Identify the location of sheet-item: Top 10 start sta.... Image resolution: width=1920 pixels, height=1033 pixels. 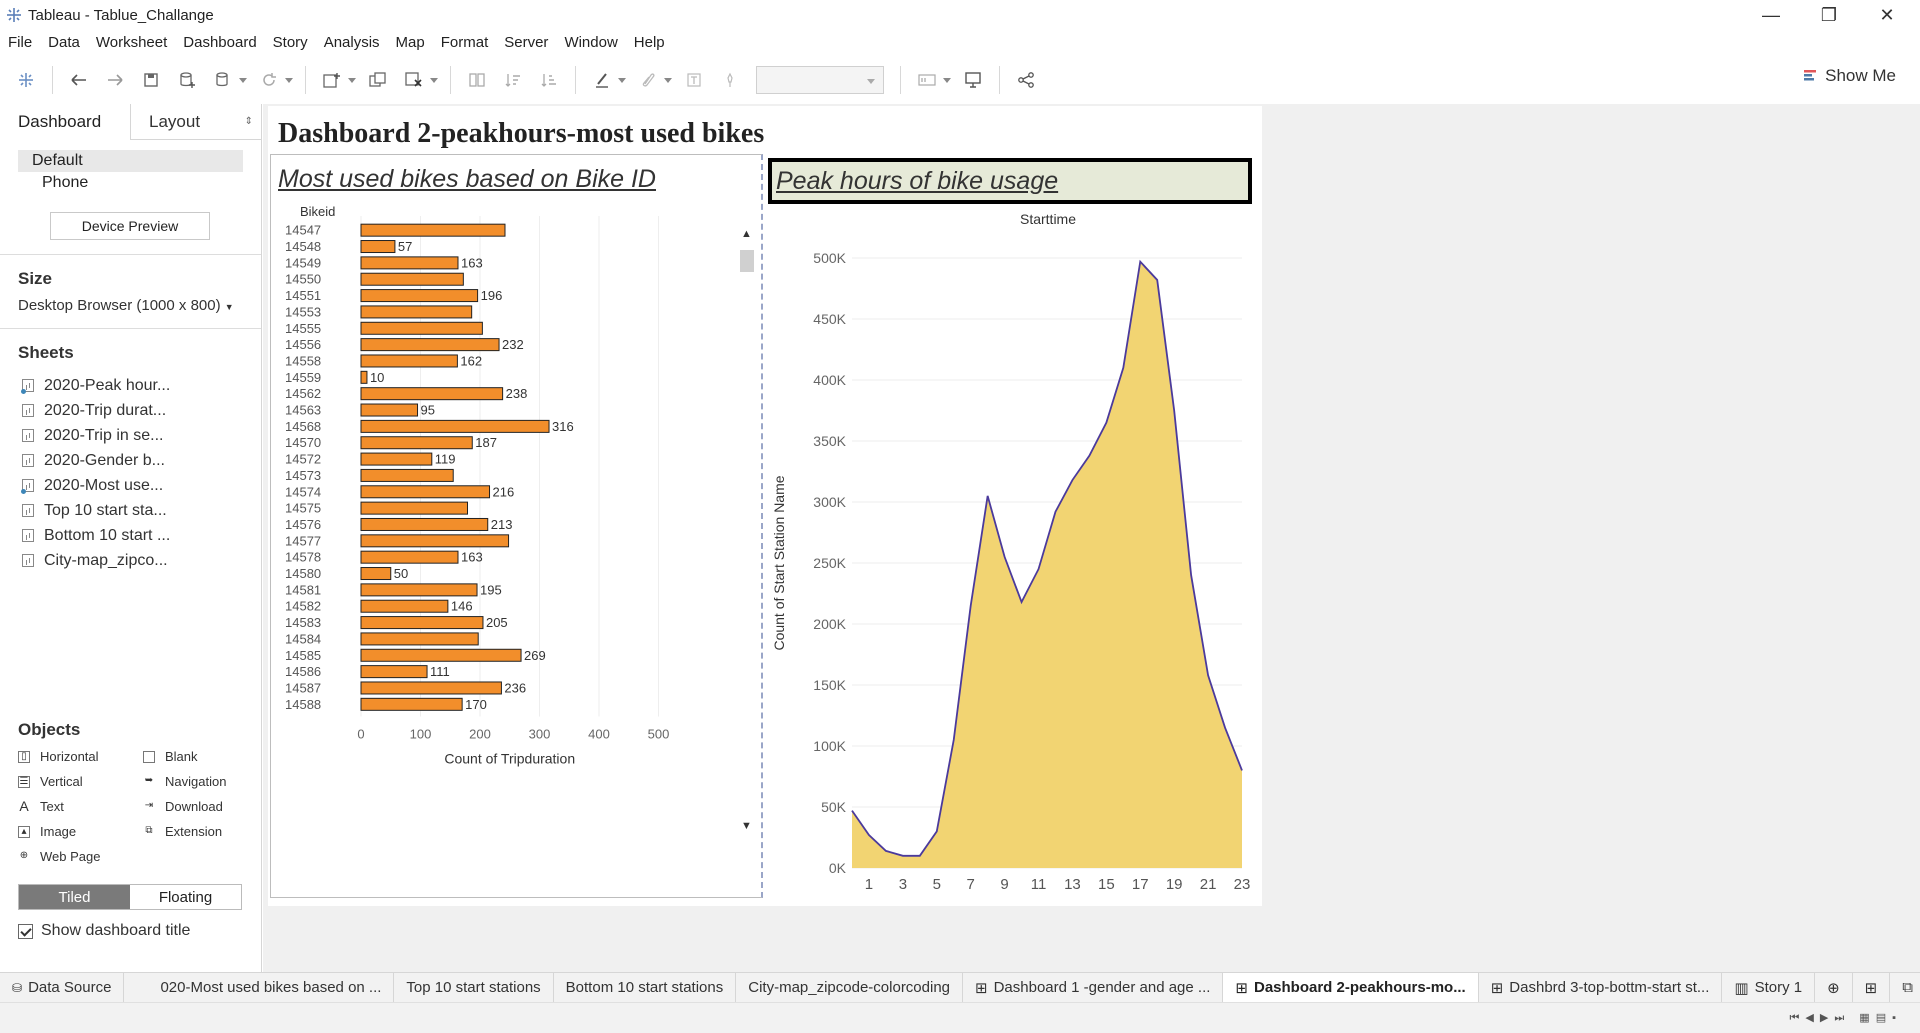
(130, 510).